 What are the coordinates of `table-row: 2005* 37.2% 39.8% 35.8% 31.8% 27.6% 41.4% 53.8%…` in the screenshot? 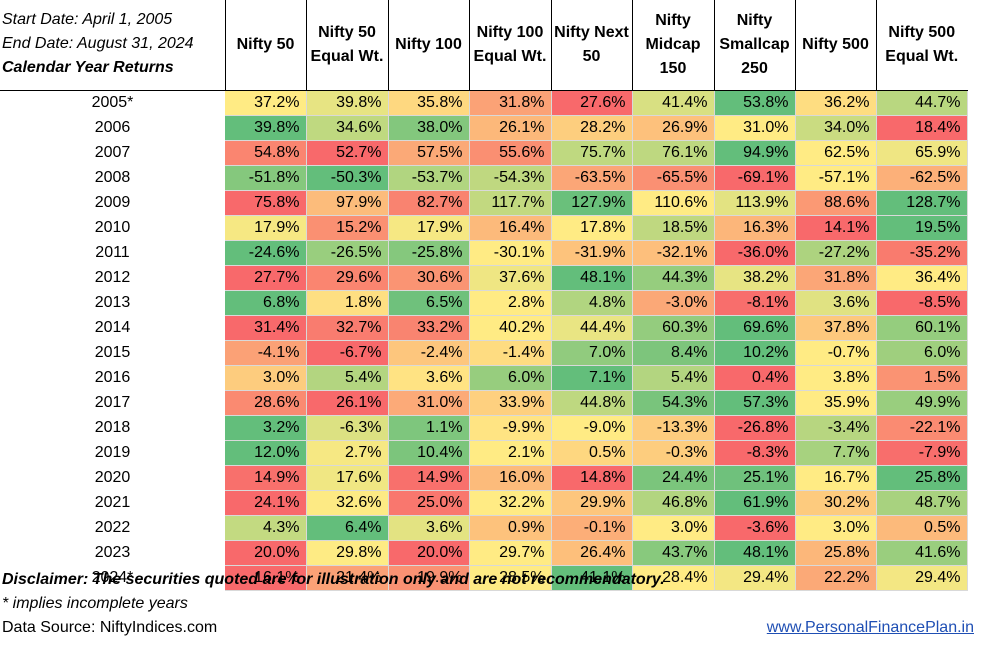 It's located at (484, 103).